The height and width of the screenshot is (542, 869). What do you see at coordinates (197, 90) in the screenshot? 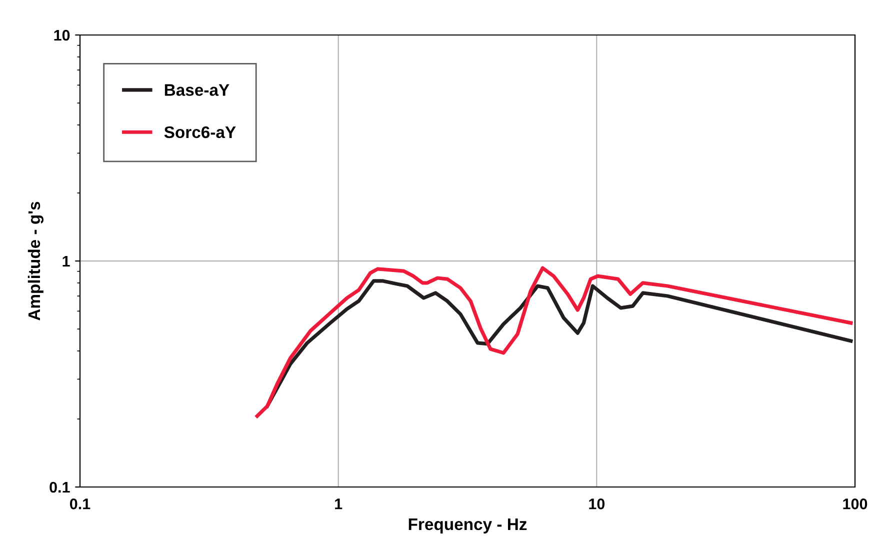
I see `legend-label: Base-aY` at bounding box center [197, 90].